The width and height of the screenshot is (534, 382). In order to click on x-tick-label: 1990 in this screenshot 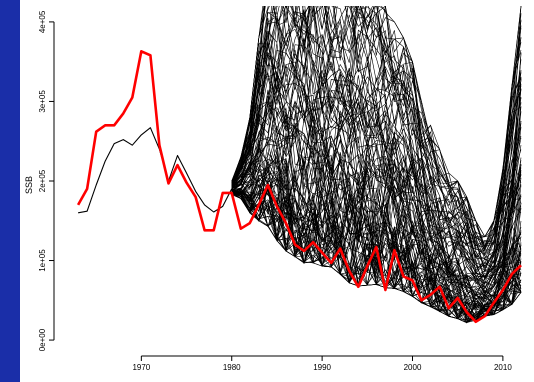, I will do `click(322, 367)`.